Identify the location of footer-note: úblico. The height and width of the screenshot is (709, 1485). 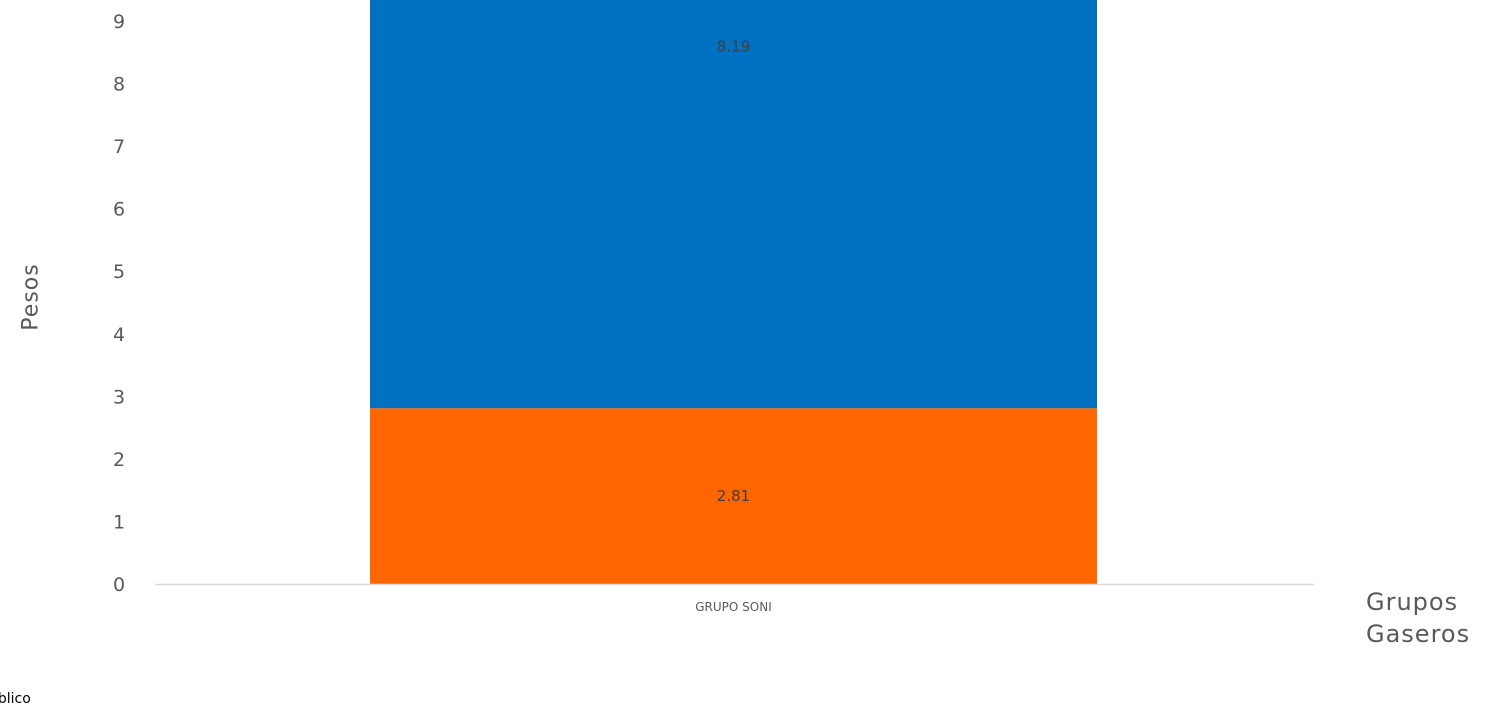
(15, 699).